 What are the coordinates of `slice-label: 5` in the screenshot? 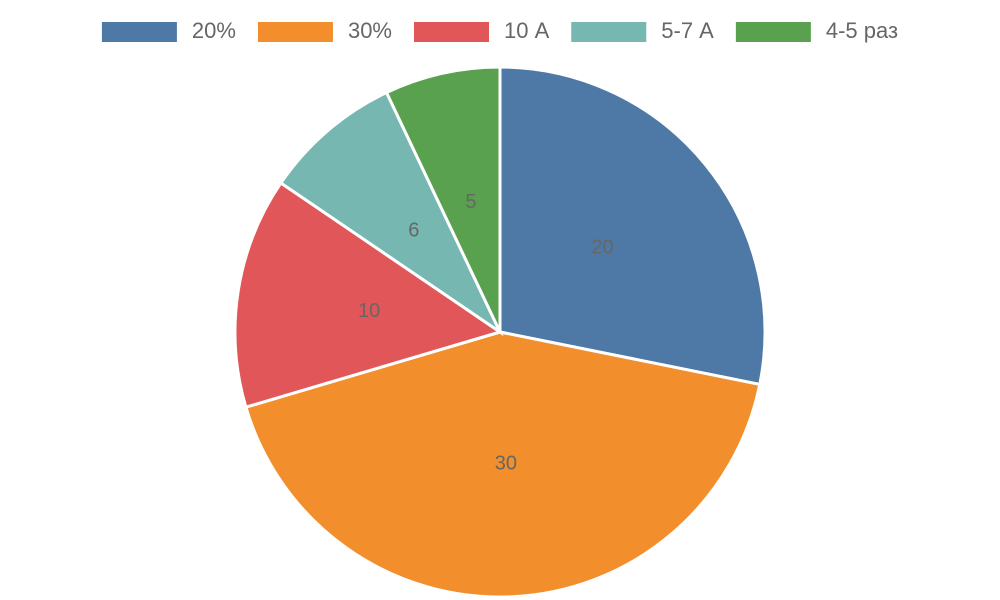 It's located at (470, 202).